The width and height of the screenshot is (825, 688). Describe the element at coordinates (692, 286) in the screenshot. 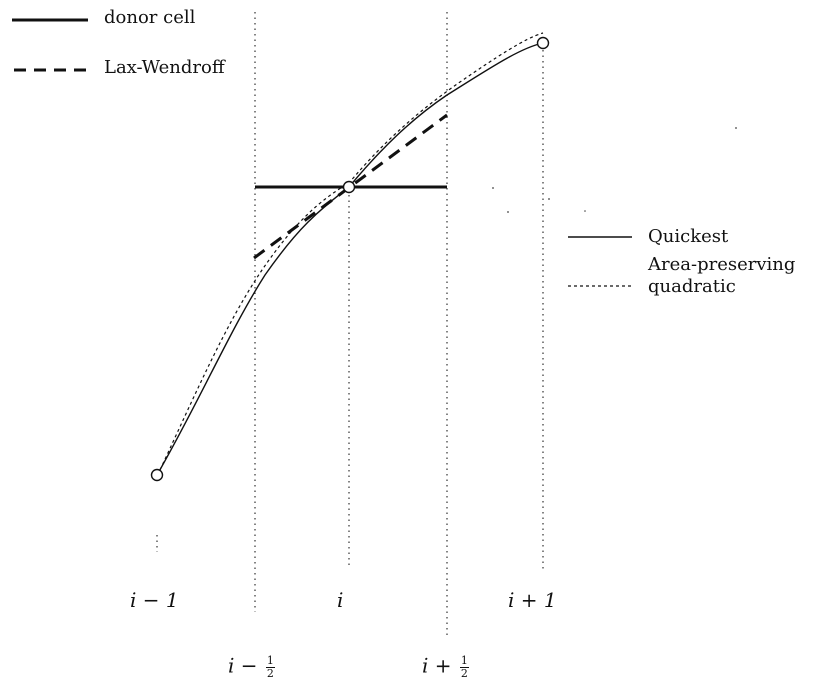

I see `legend-area-preserving-label-line2: quadratic` at that location.